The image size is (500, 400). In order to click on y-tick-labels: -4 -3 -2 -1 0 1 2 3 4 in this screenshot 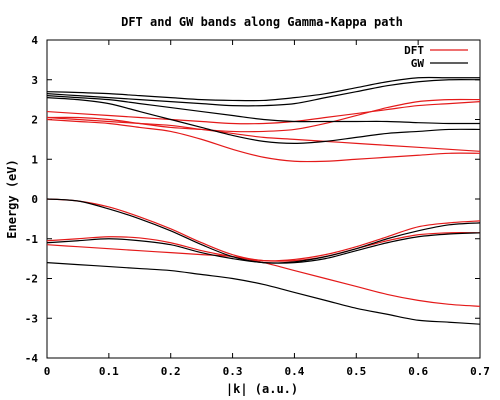, I will do `click(32, 199)`.